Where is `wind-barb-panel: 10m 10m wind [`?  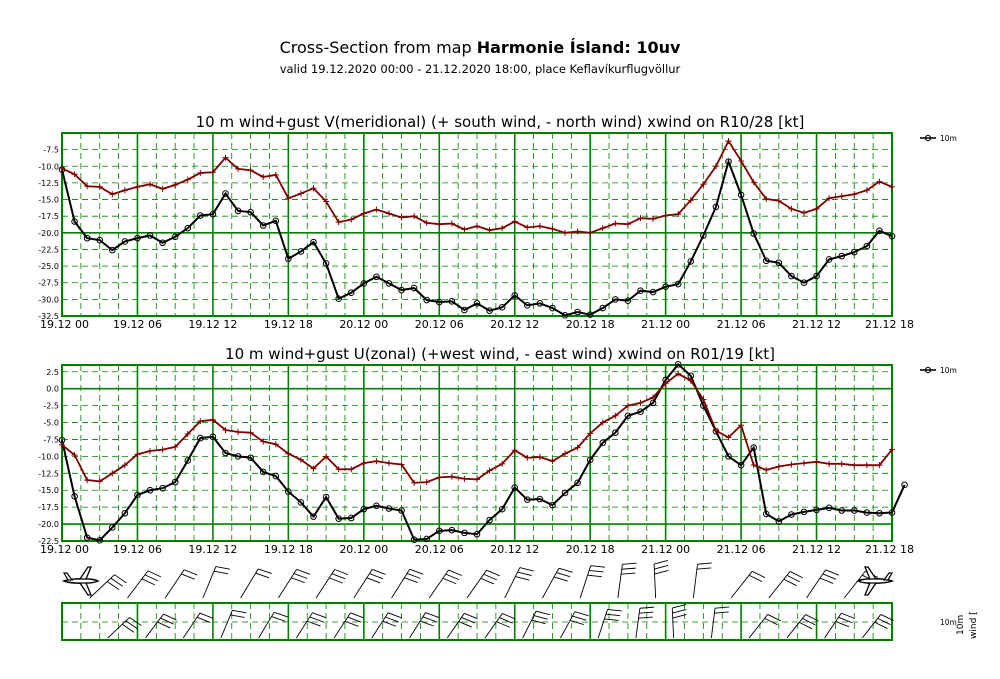 wind-barb-panel: 10m 10m wind [ is located at coordinates (520, 600).